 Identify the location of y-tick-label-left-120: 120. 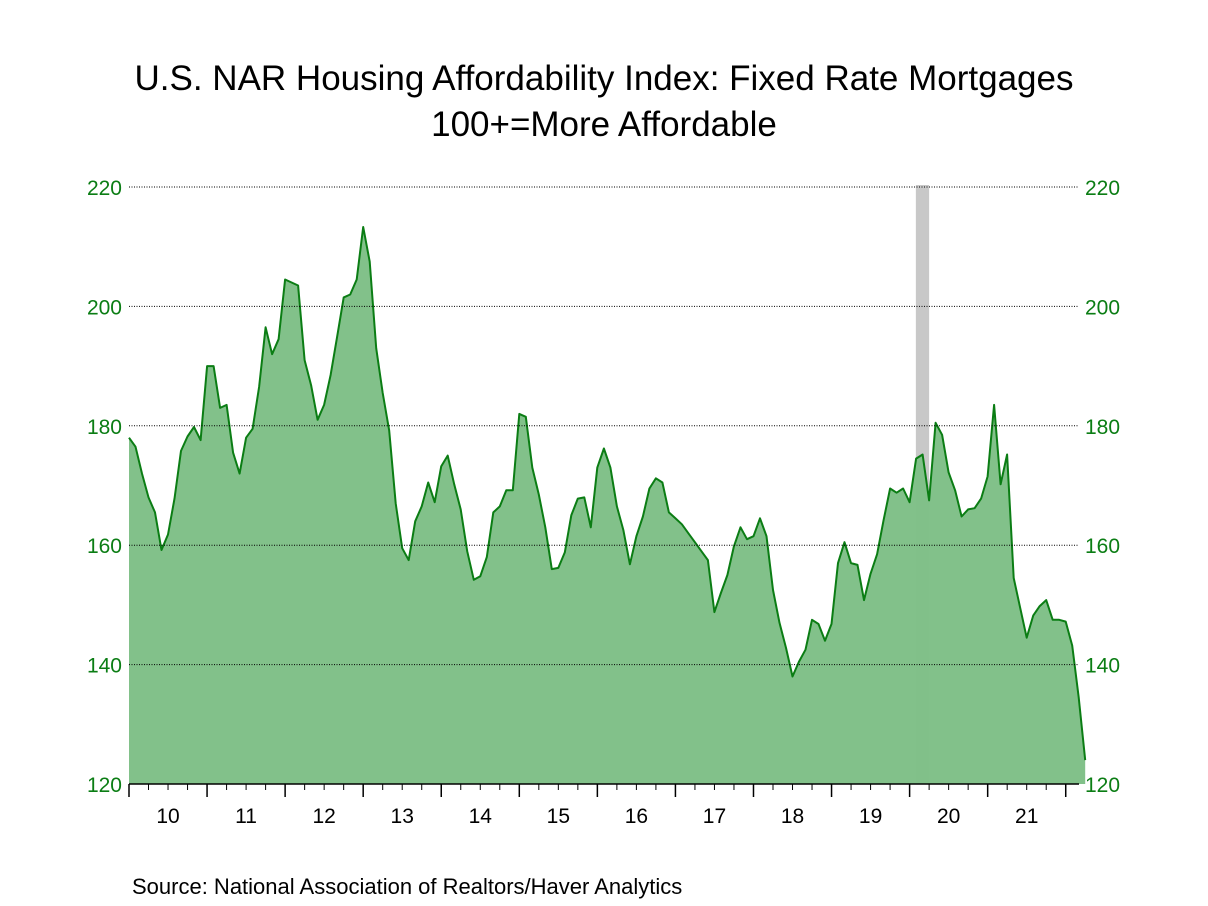
(104, 785).